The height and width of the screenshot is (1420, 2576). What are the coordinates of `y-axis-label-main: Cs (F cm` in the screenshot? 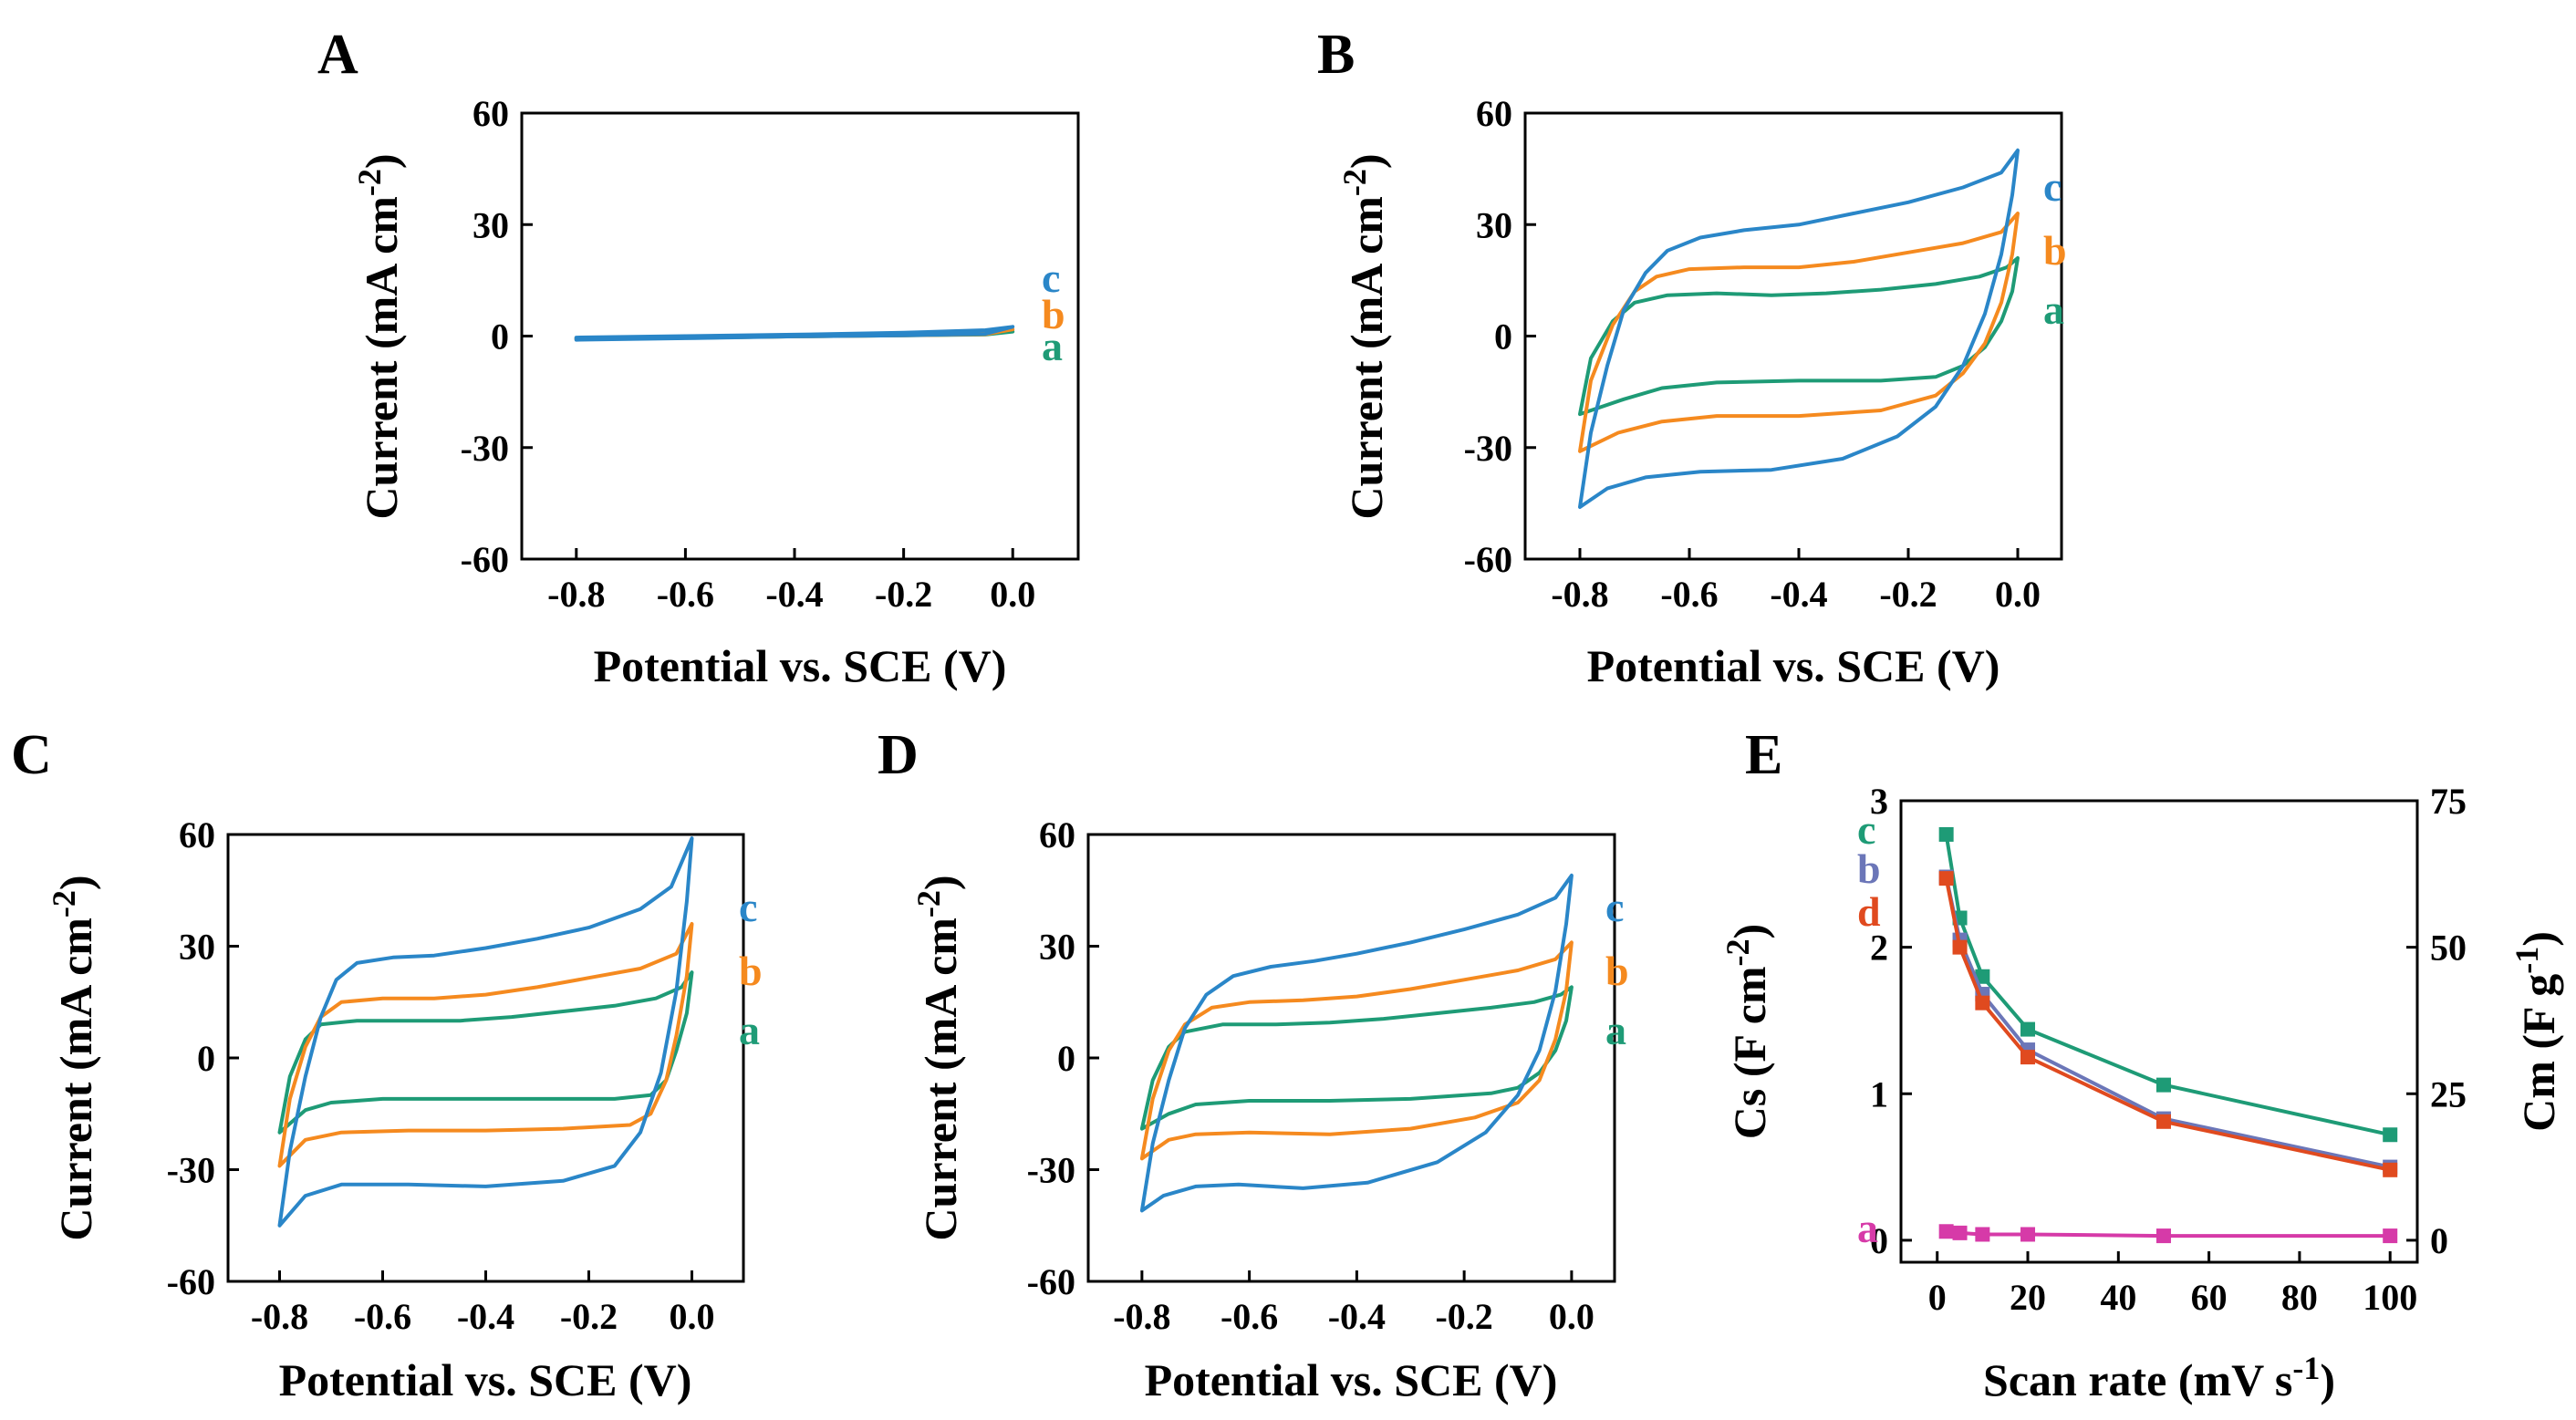 It's located at (1749, 1053).